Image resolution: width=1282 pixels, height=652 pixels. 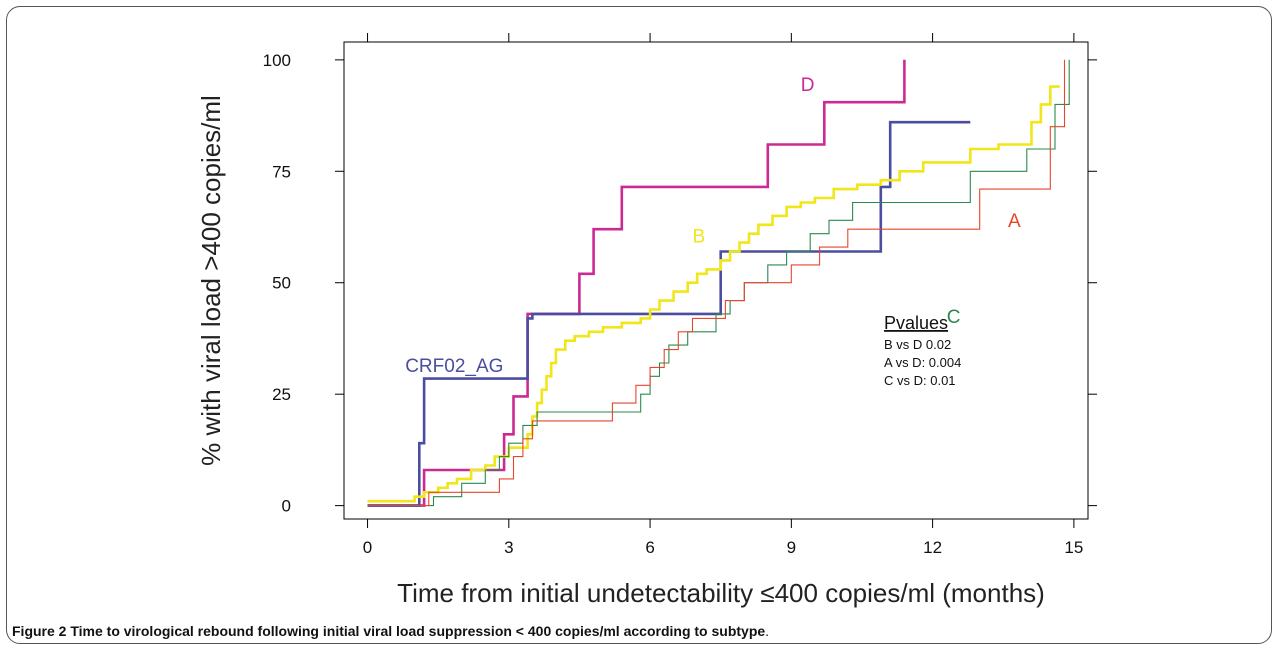 I want to click on x-tick-label: 6, so click(x=649, y=547).